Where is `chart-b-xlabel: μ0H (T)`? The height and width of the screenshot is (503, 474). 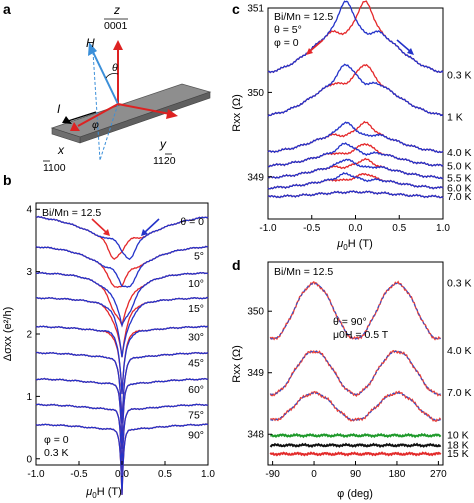
chart-b-xlabel: μ0H (T) is located at coordinates (103, 493).